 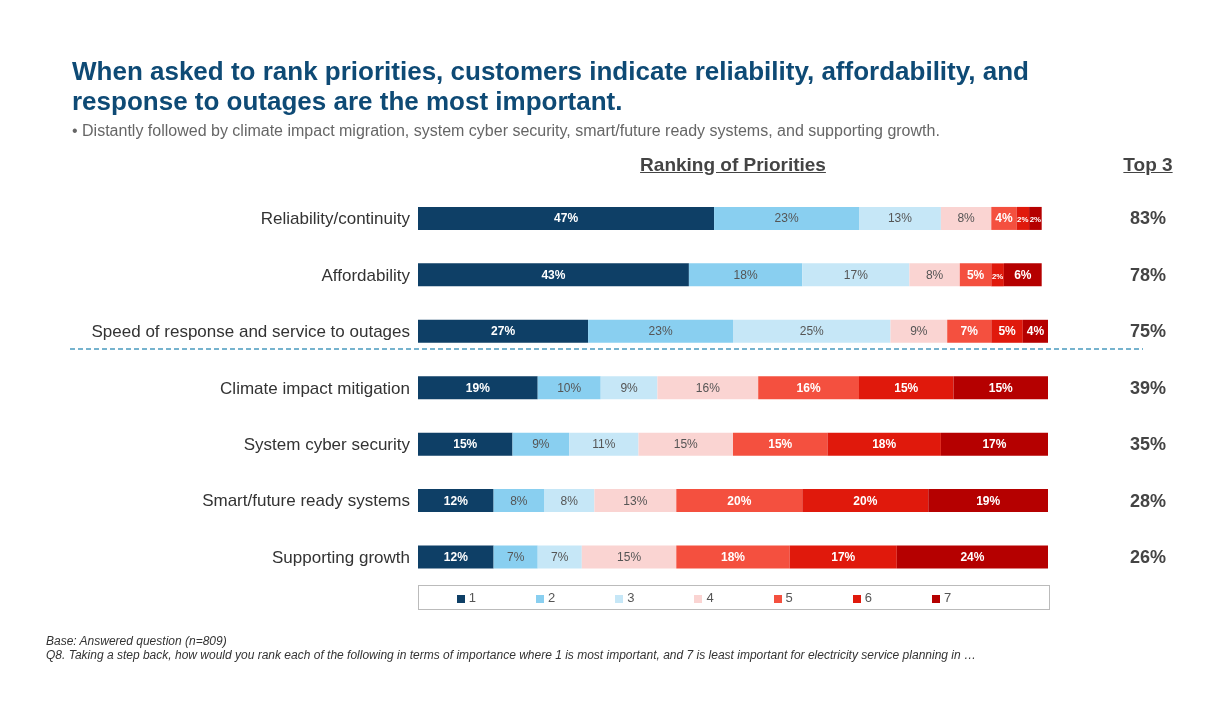 I want to click on y-tick-label: Smart/future ready systems, so click(x=306, y=501).